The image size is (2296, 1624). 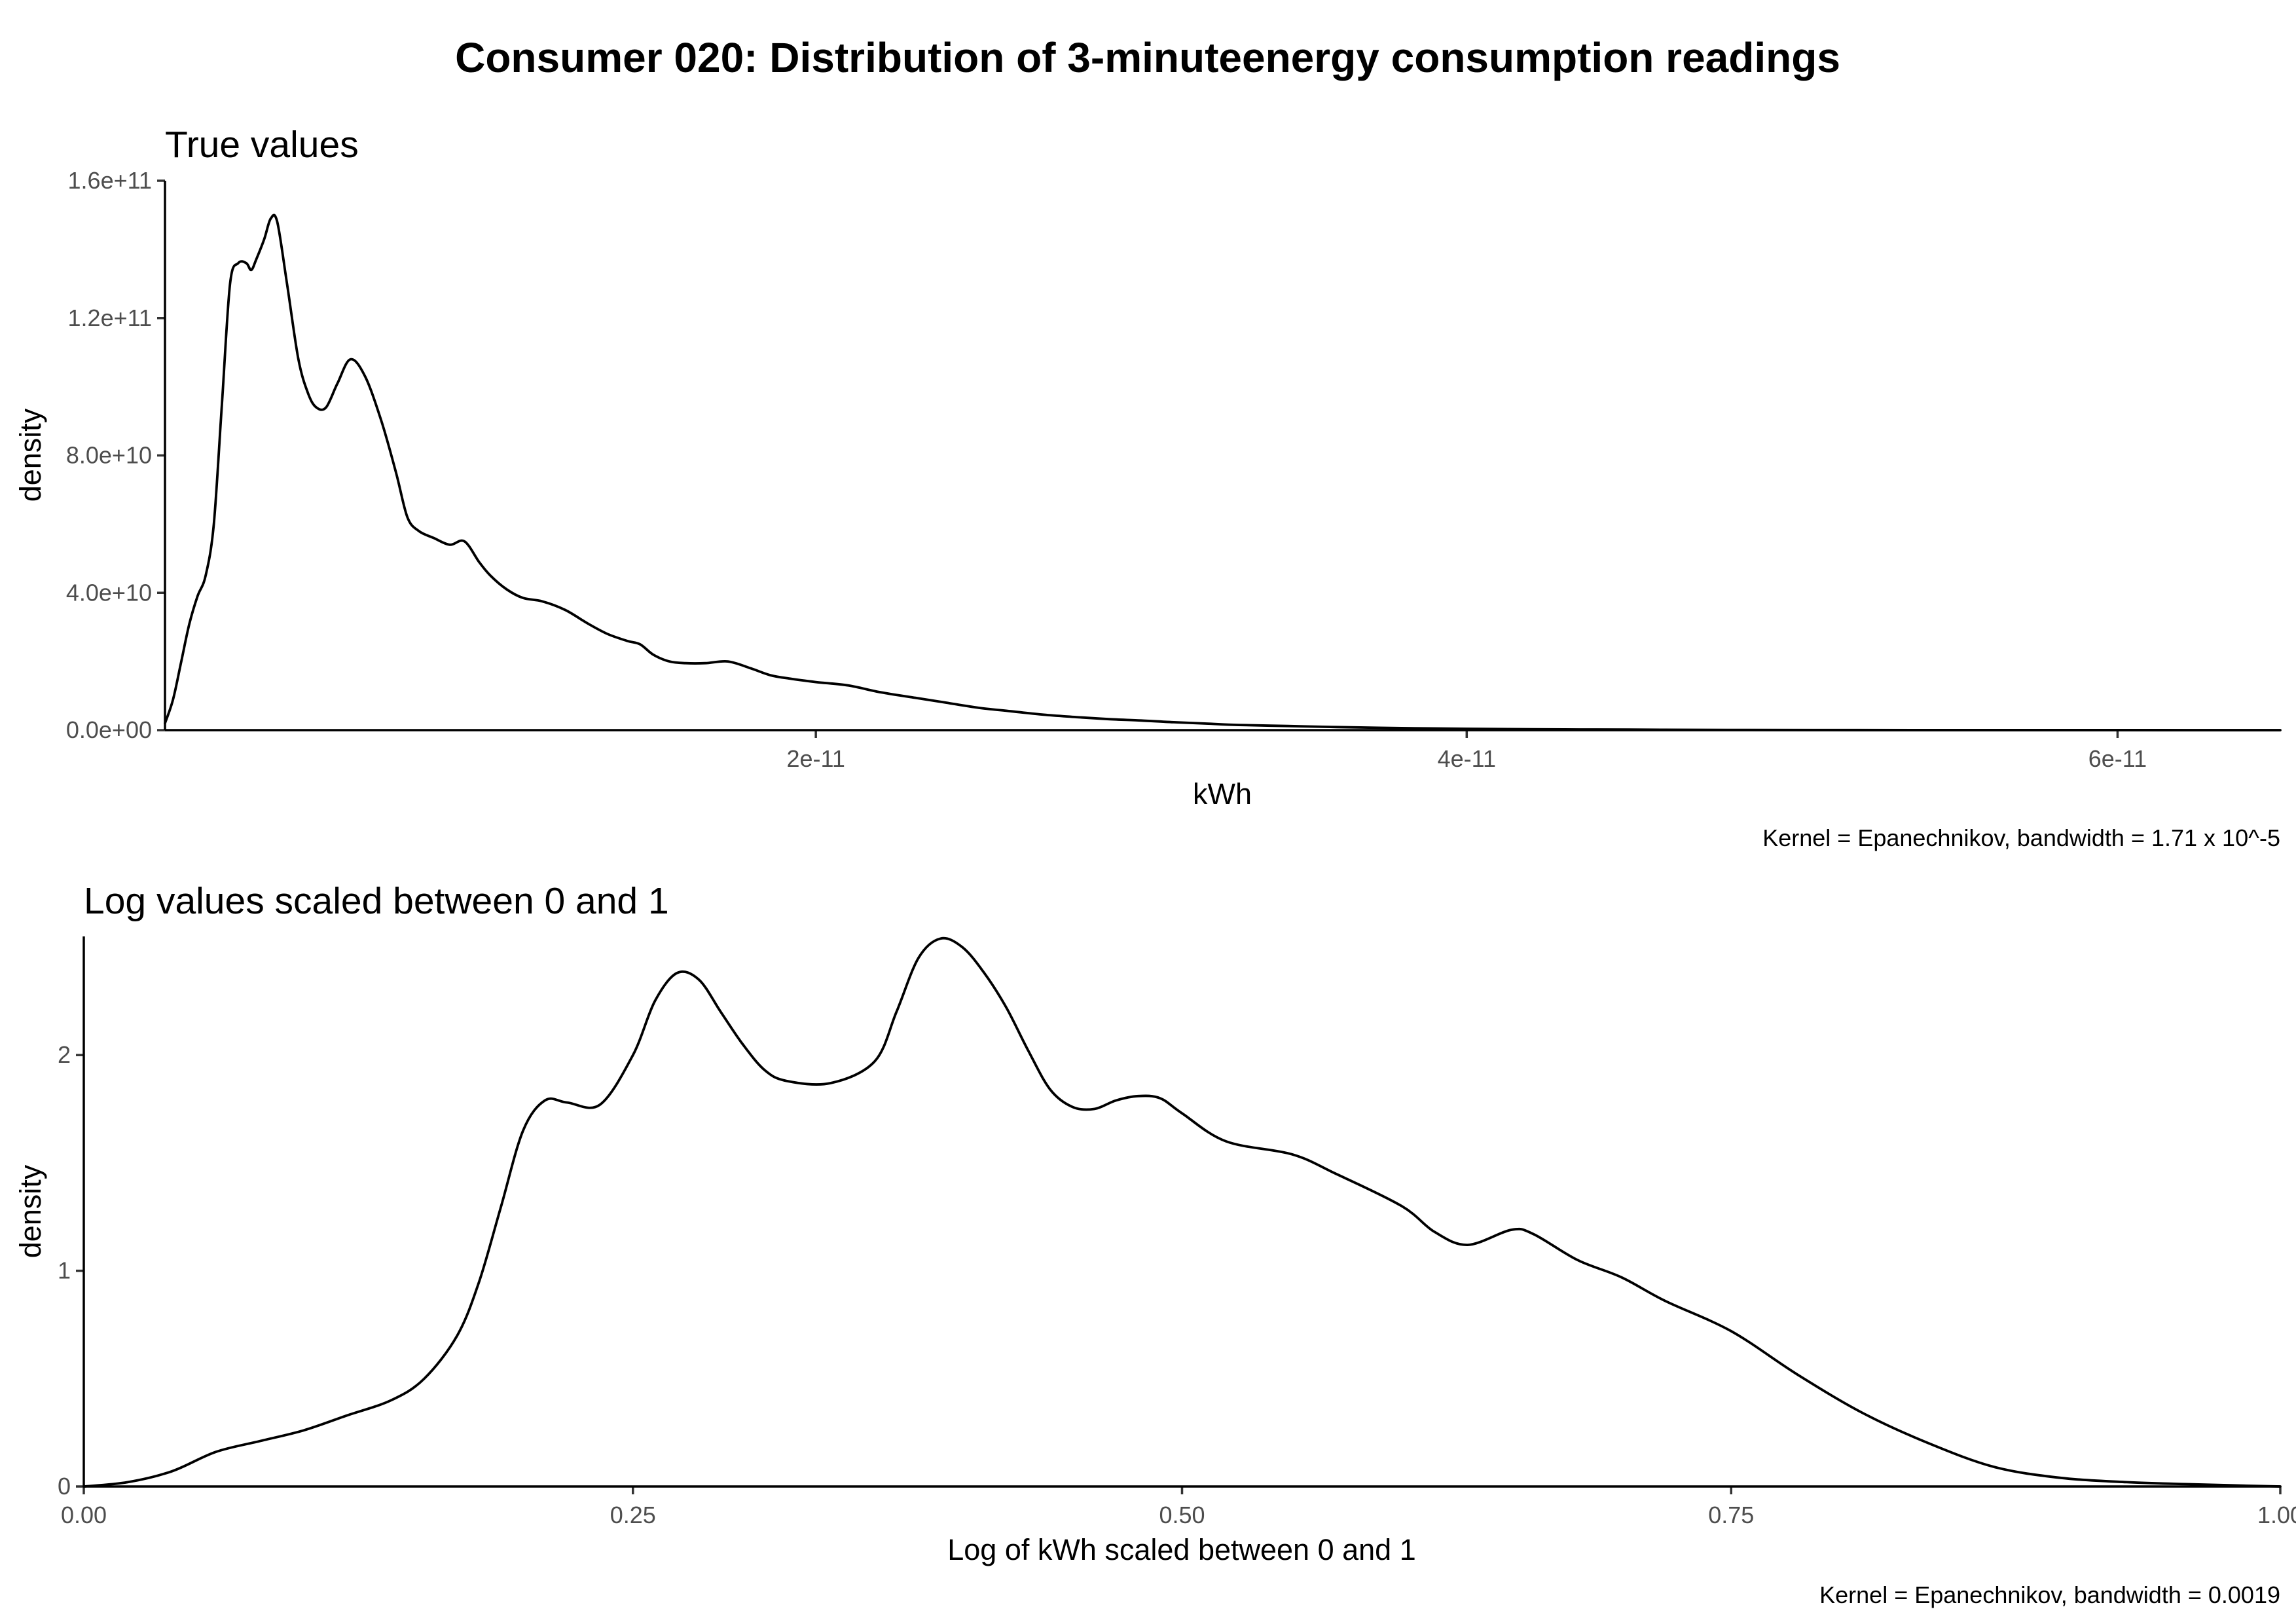 What do you see at coordinates (110, 180) in the screenshot?
I see `y-tick-label: 1.6e+11` at bounding box center [110, 180].